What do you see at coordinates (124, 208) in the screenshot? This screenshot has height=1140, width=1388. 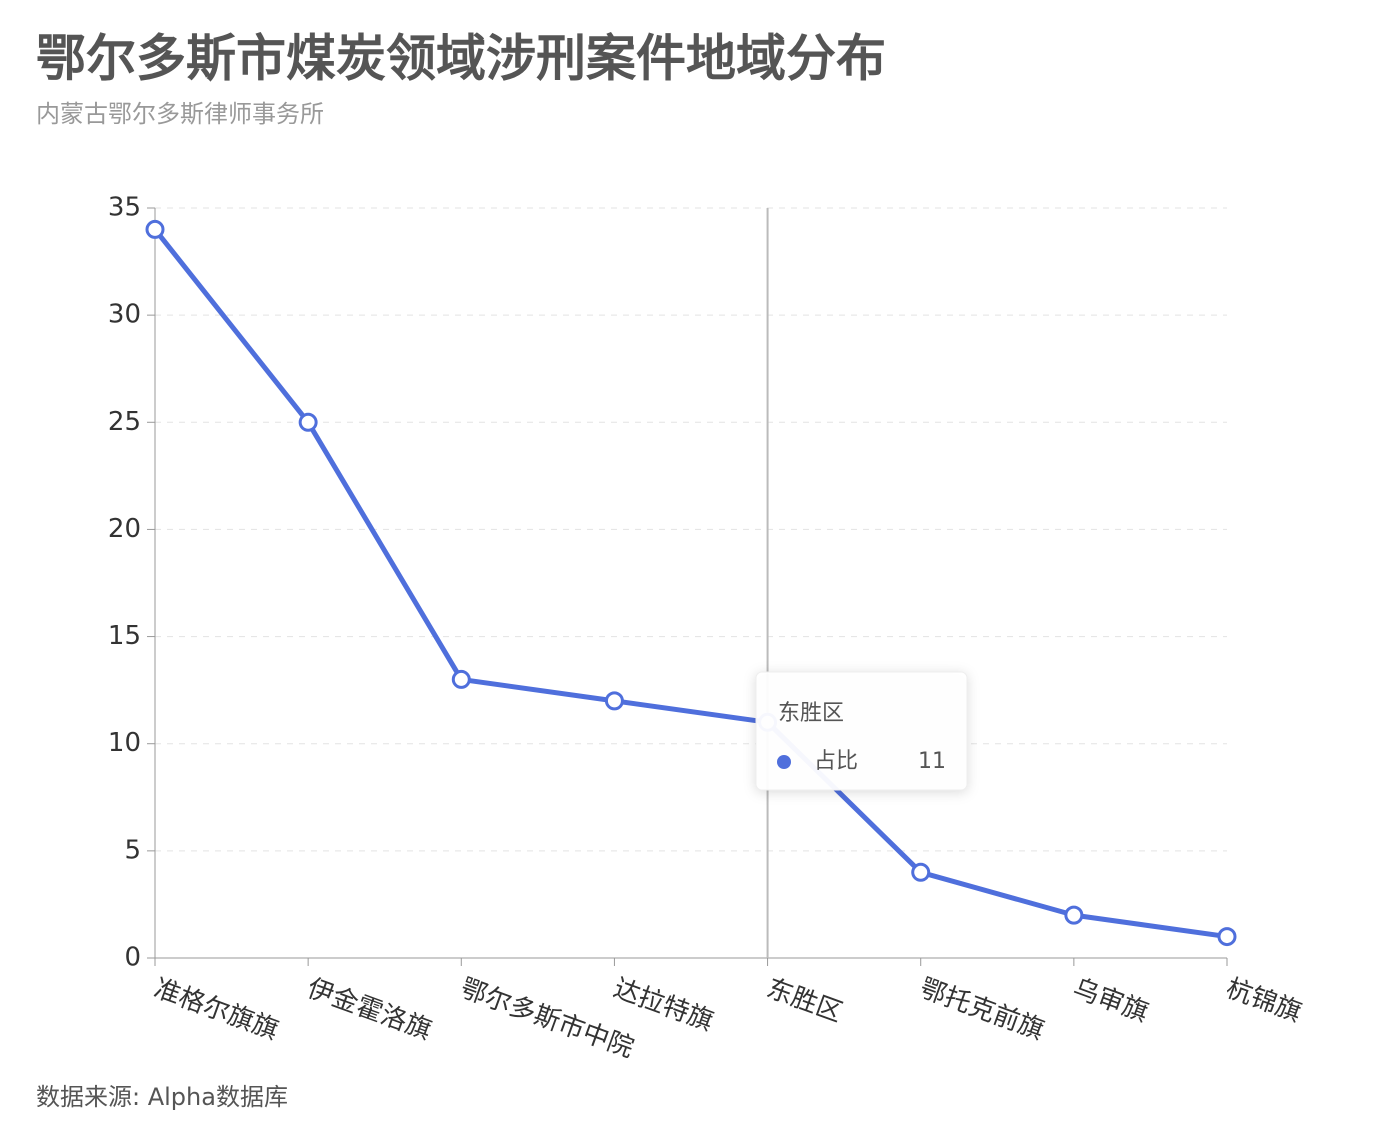 I see `y-tick-label: 35` at bounding box center [124, 208].